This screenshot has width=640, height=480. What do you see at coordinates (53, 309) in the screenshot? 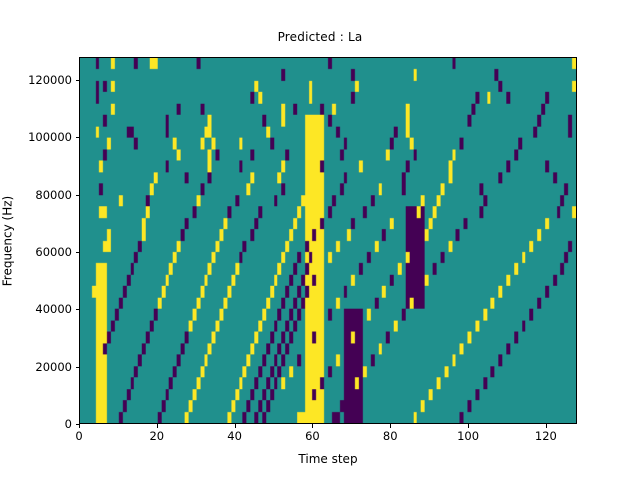
I see `y-tick-label: 40000` at bounding box center [53, 309].